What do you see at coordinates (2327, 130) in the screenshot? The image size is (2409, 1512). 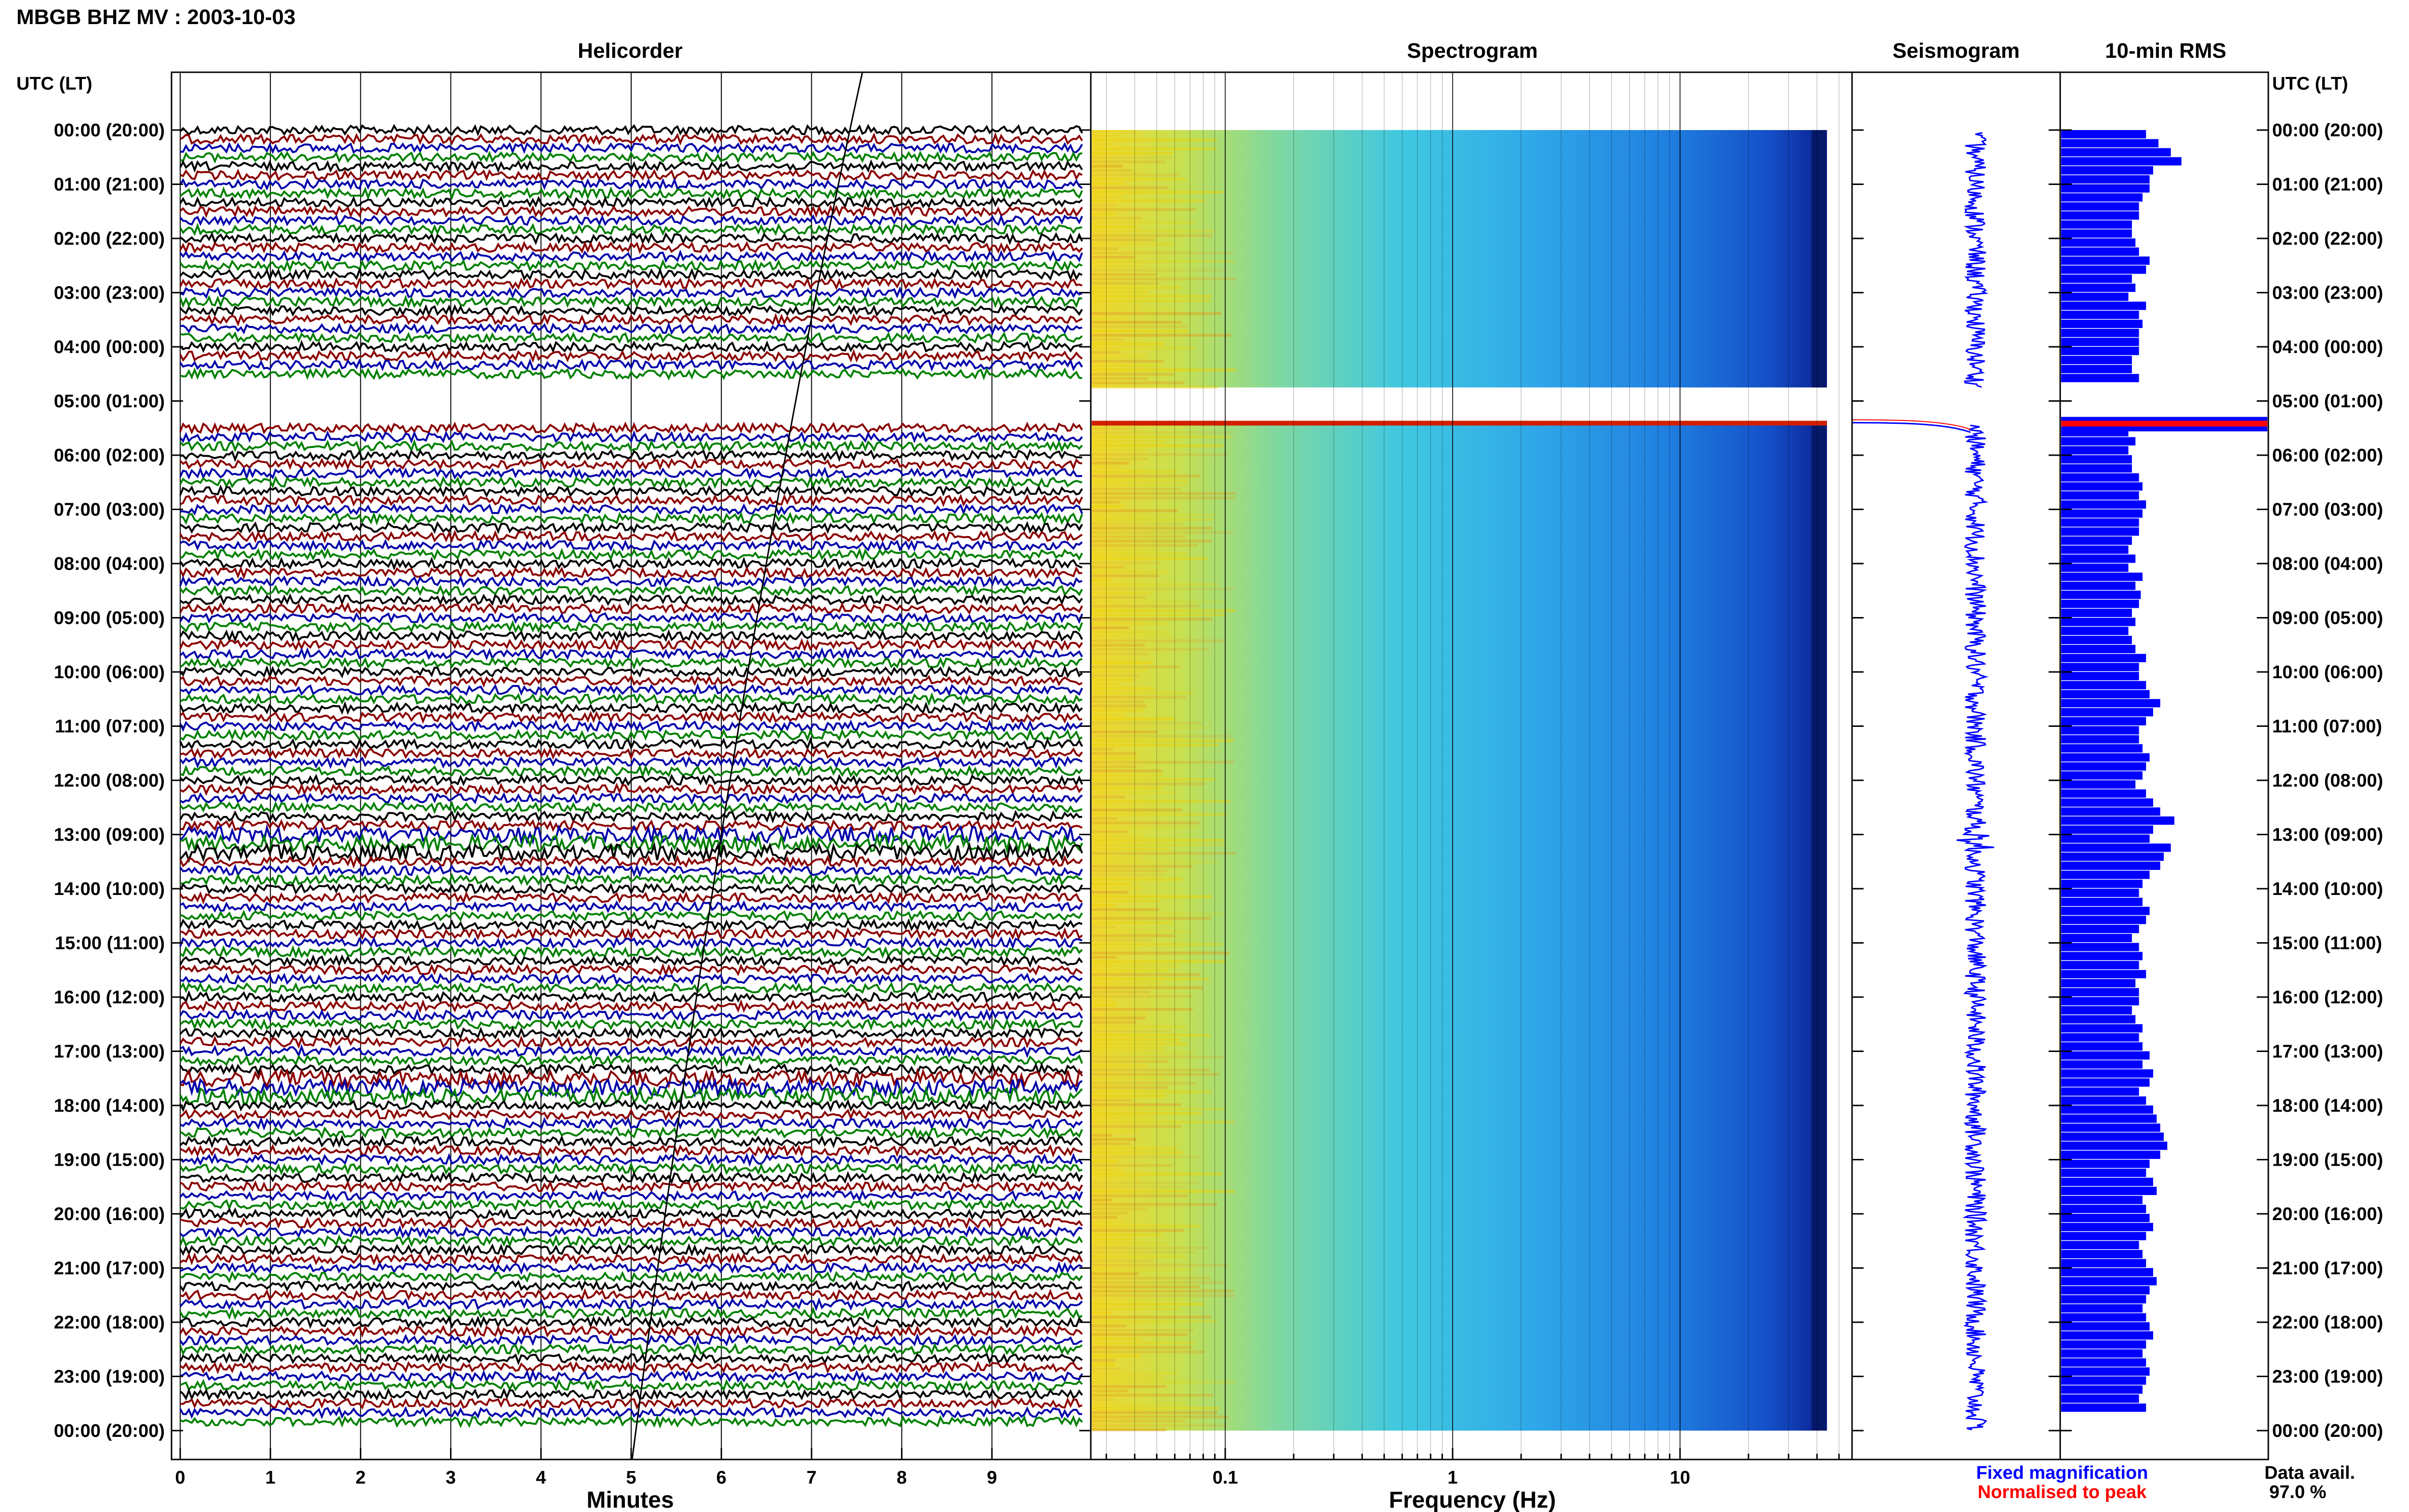 I see `time-label-right: 00:00 (20:00)` at bounding box center [2327, 130].